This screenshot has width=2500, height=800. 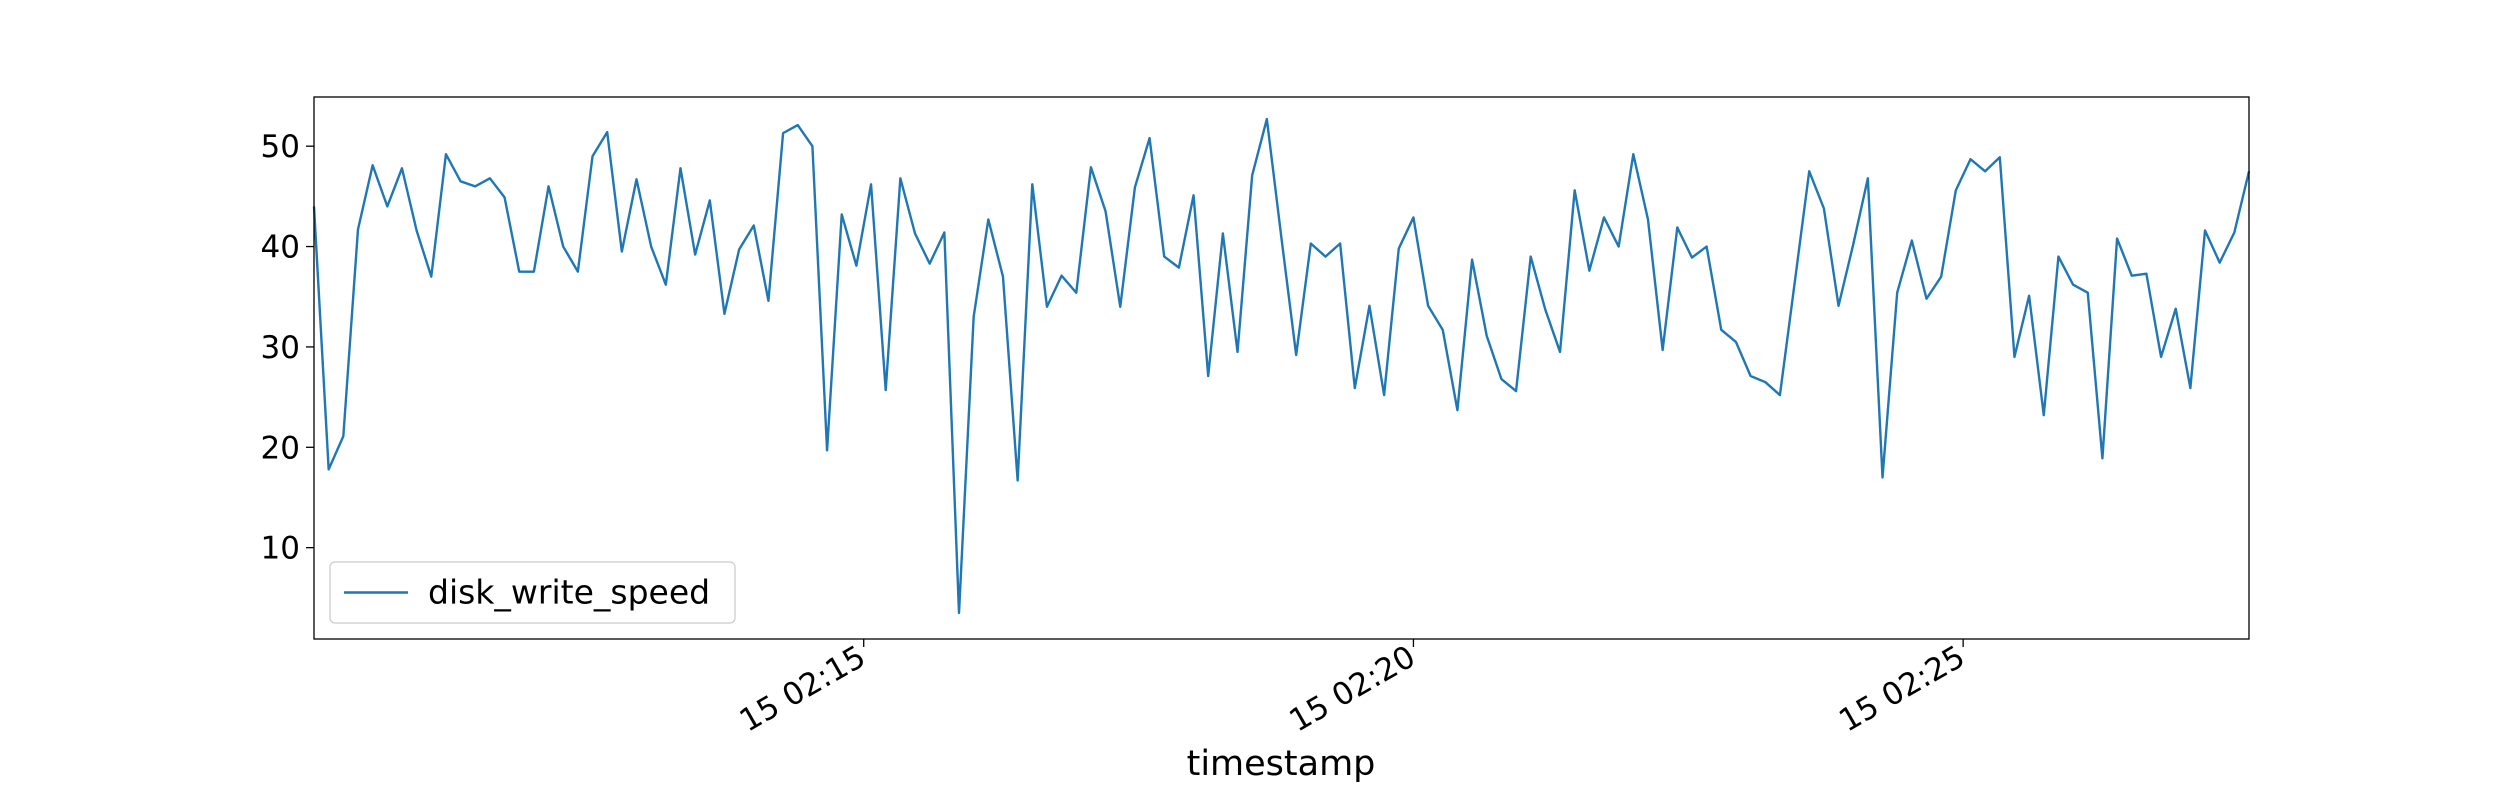 I want to click on y-tick-label: 40, so click(x=280, y=248).